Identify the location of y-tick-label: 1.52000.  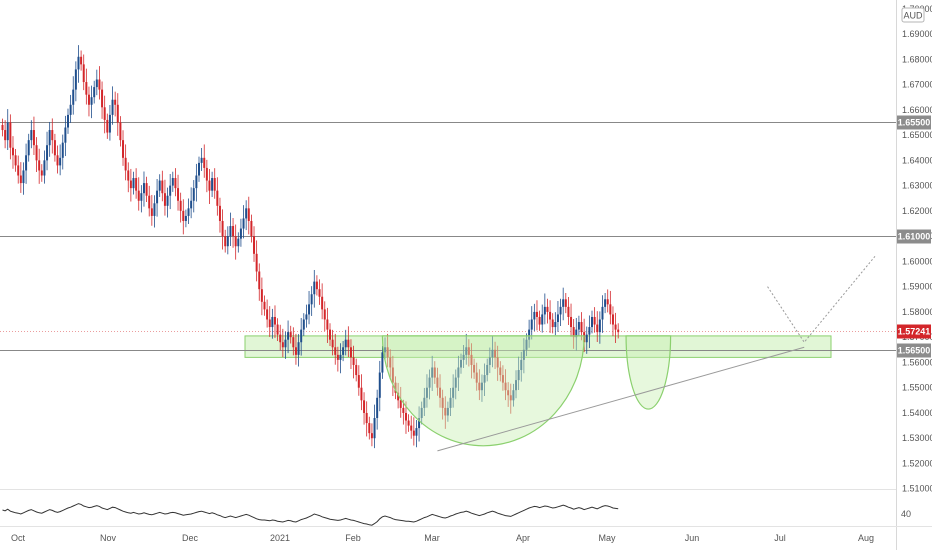
(917, 463).